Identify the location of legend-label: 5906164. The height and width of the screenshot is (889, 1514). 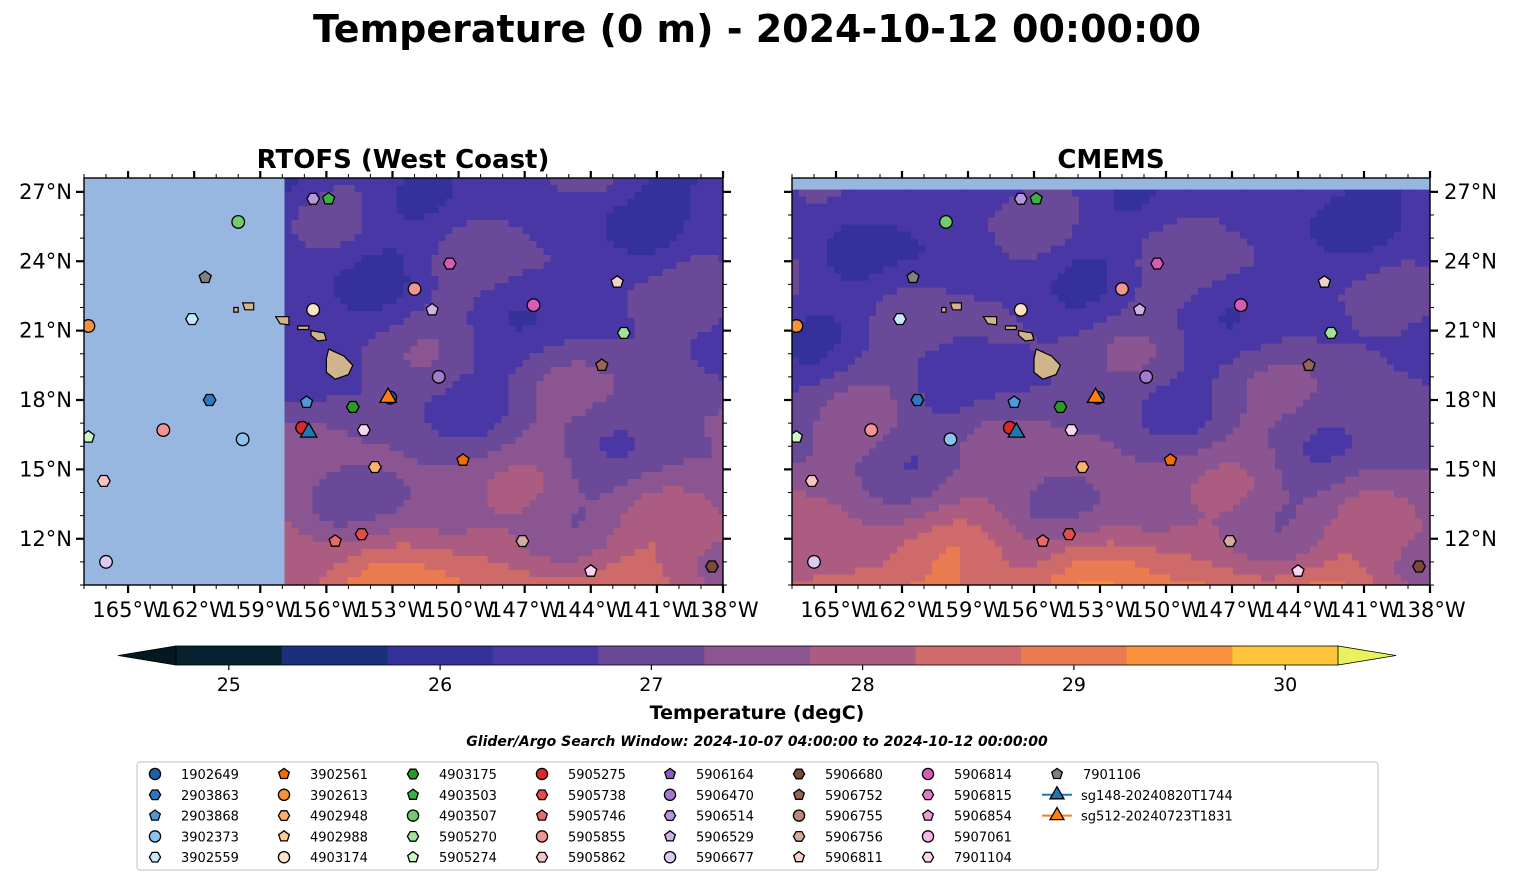
(725, 775).